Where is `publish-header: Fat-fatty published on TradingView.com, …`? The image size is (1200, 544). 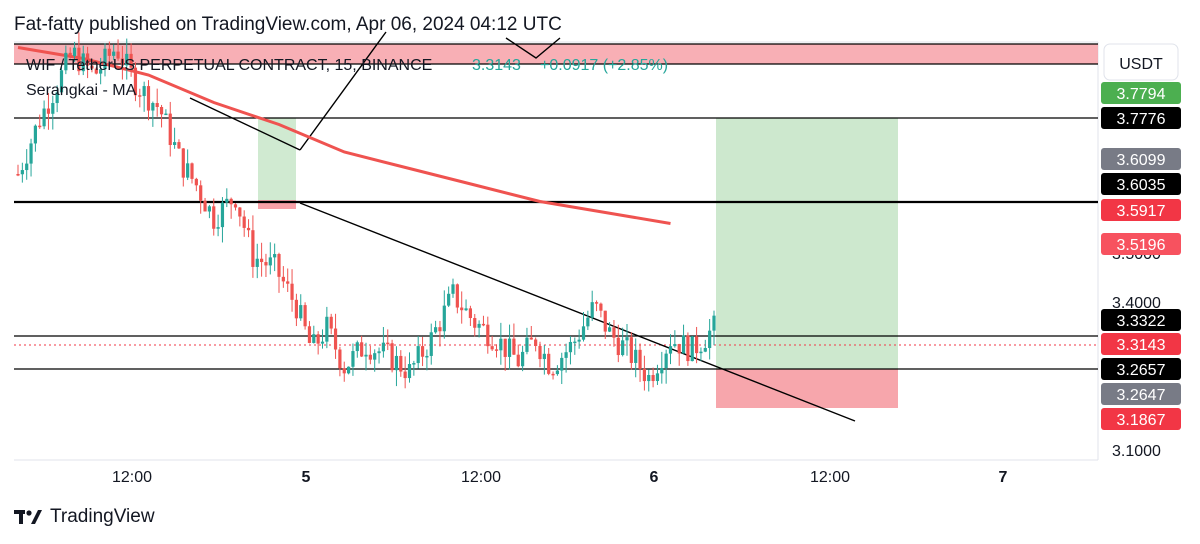
publish-header: Fat-fatty published on TradingView.com, … is located at coordinates (288, 24).